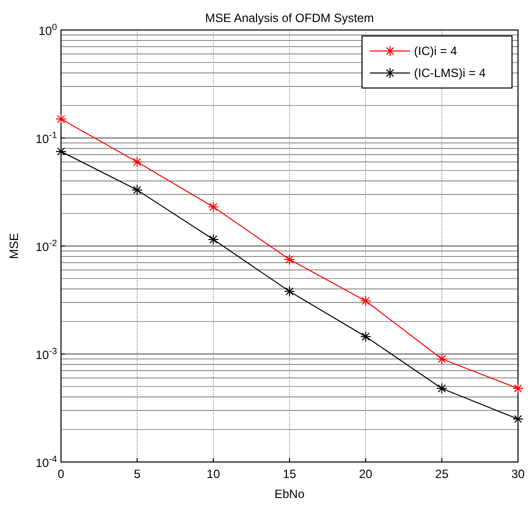 Image resolution: width=528 pixels, height=512 pixels. What do you see at coordinates (289, 18) in the screenshot?
I see `chart-title: MSE Analysis of OFDM System` at bounding box center [289, 18].